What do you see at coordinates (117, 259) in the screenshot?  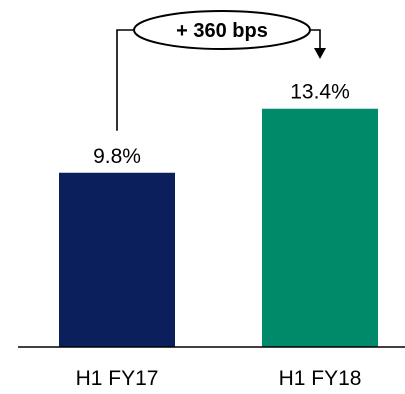 I see `bar-h1-fy17` at bounding box center [117, 259].